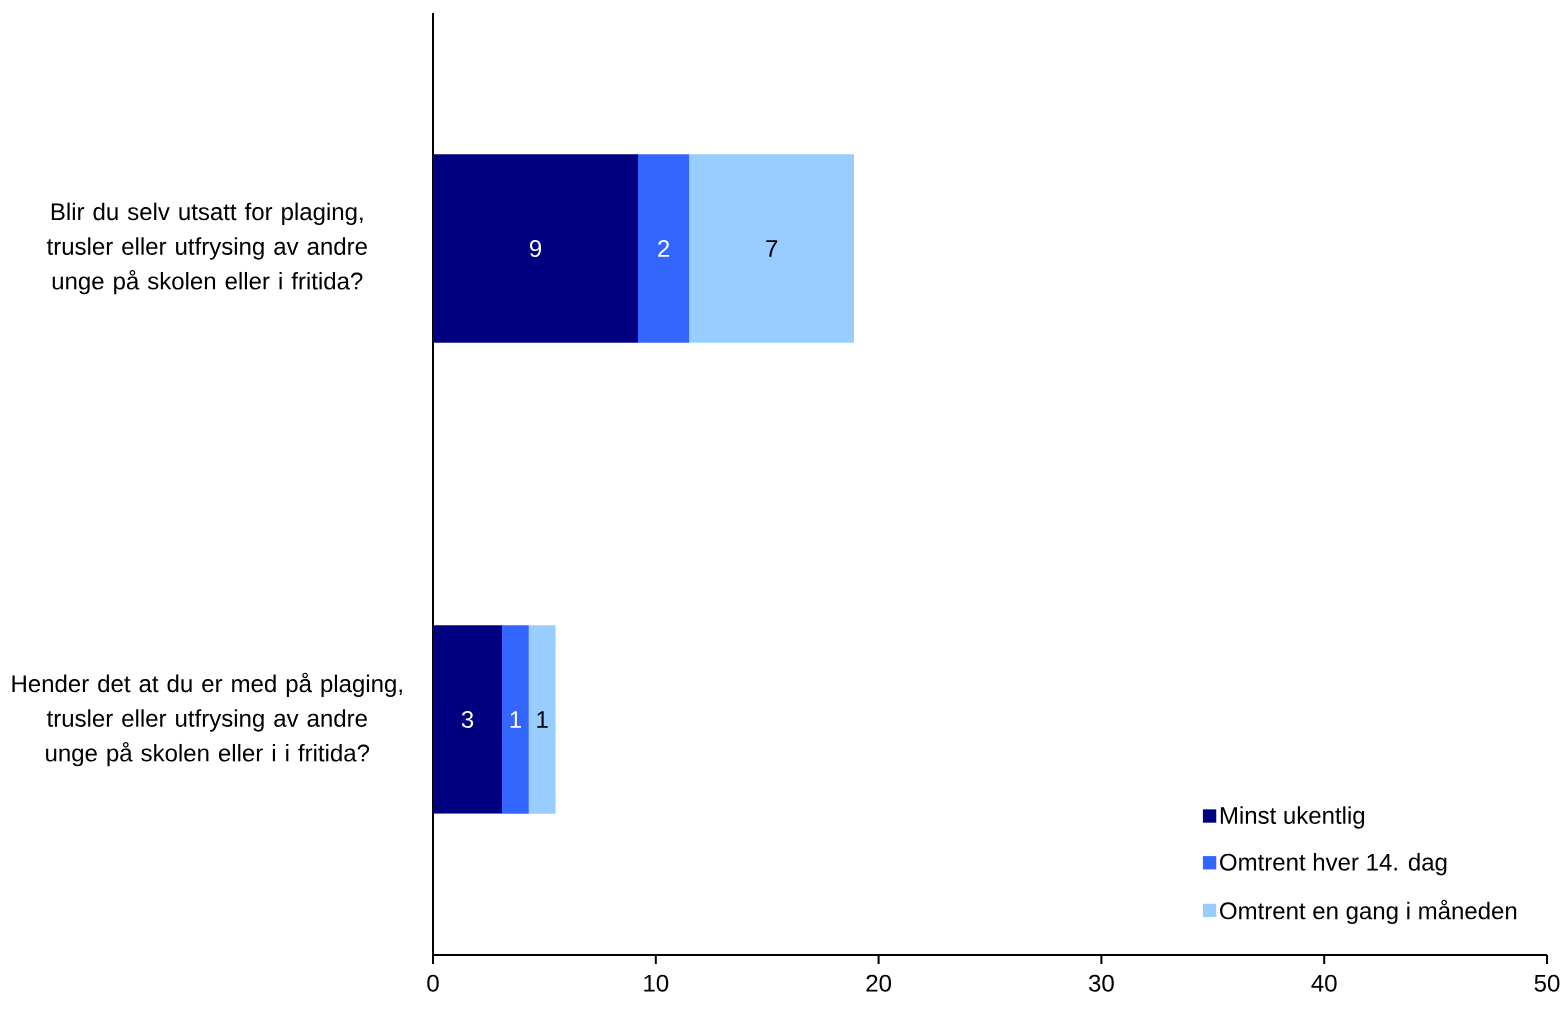 The image size is (1568, 1009). Describe the element at coordinates (1547, 983) in the screenshot. I see `x-tick-label: 50` at that location.